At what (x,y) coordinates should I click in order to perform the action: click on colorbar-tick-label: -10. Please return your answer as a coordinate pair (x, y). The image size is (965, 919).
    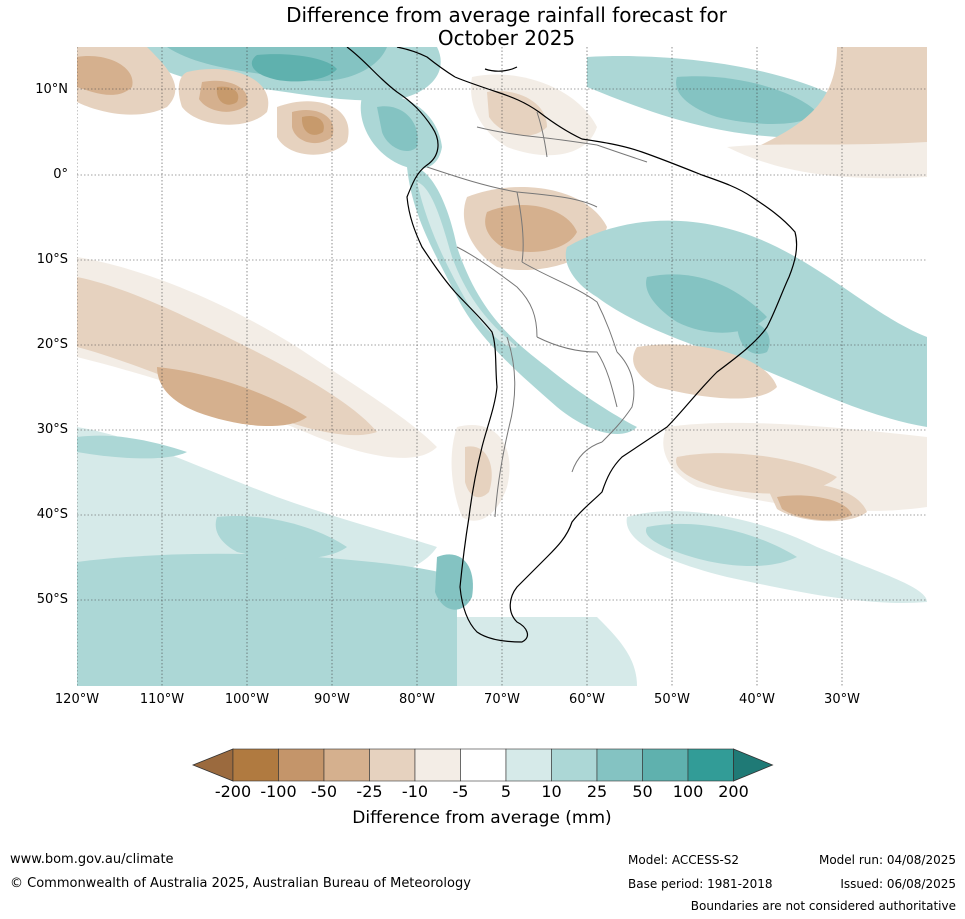
    Looking at the image, I should click on (415, 791).